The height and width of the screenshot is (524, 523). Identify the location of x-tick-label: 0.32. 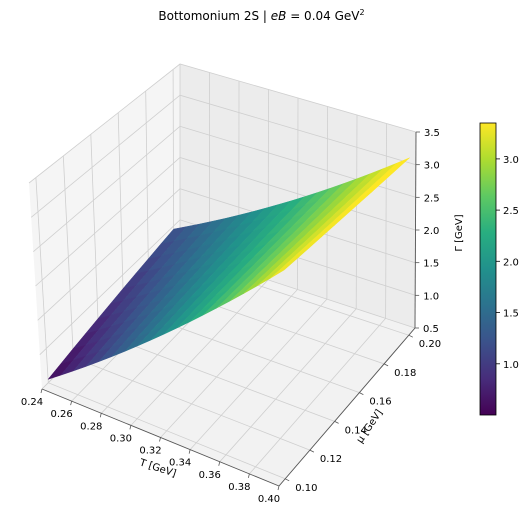
(150, 451).